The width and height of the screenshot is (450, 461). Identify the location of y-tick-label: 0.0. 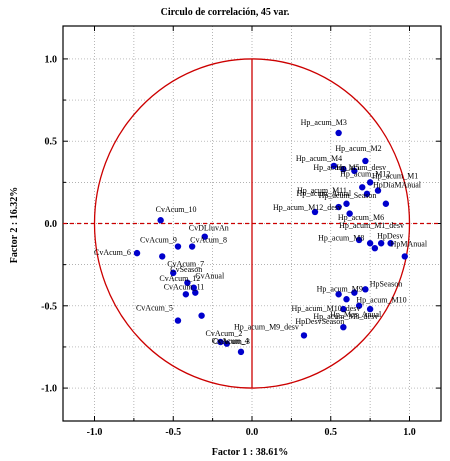
(51, 224).